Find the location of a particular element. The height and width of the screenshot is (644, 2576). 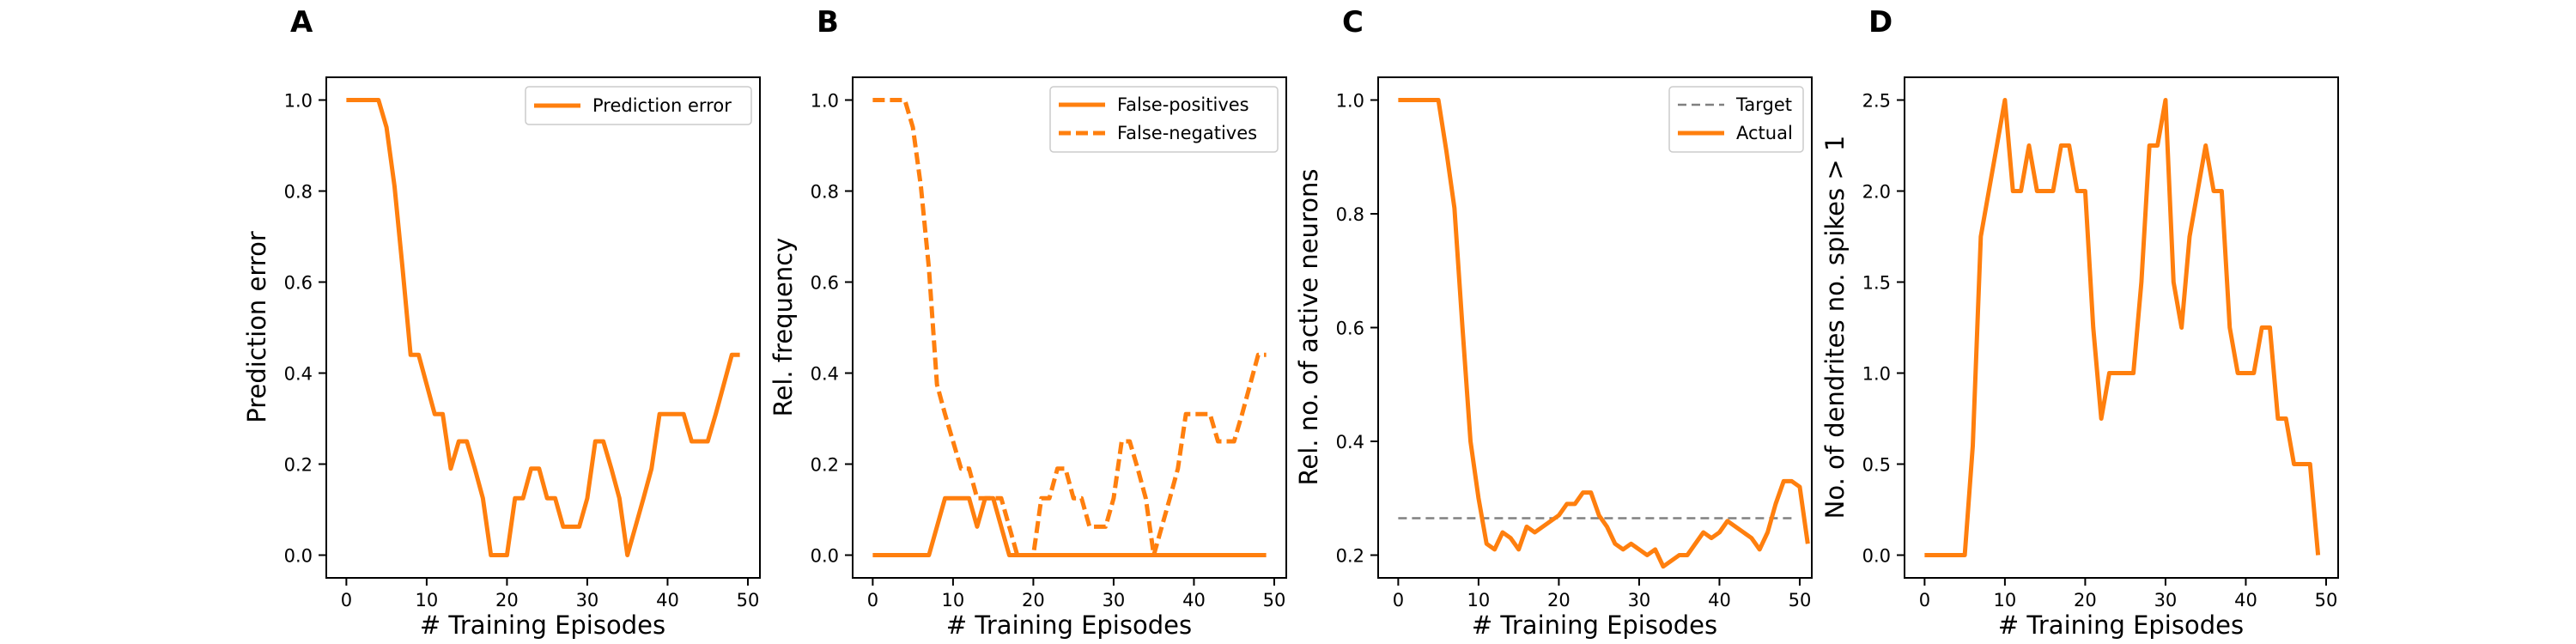

series-group-b is located at coordinates (1069, 327).